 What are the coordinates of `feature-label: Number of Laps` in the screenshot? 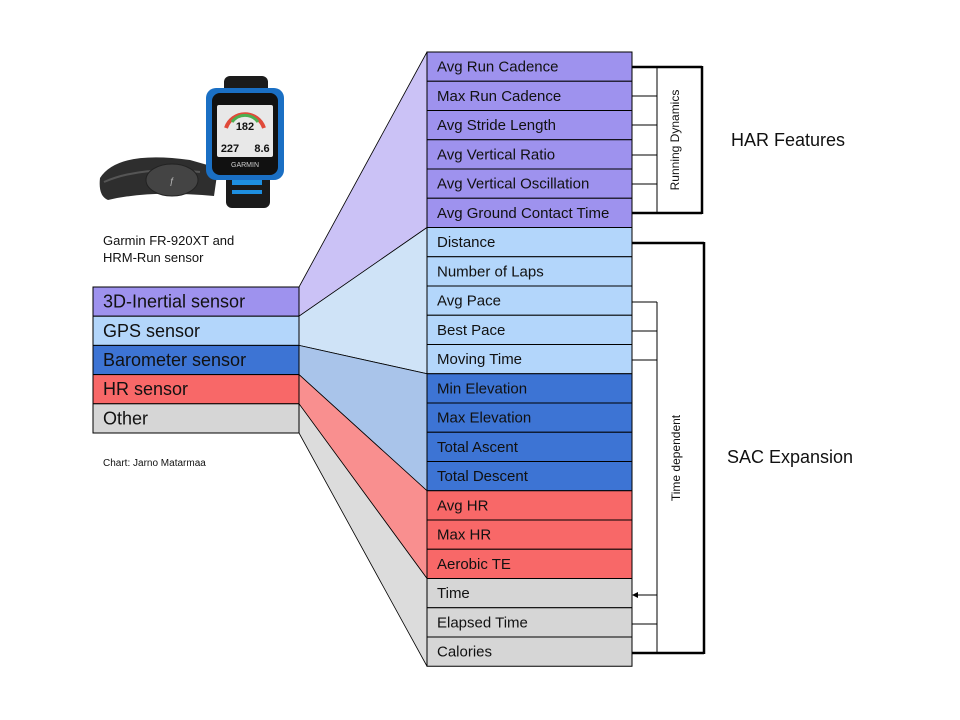 It's located at (490, 271).